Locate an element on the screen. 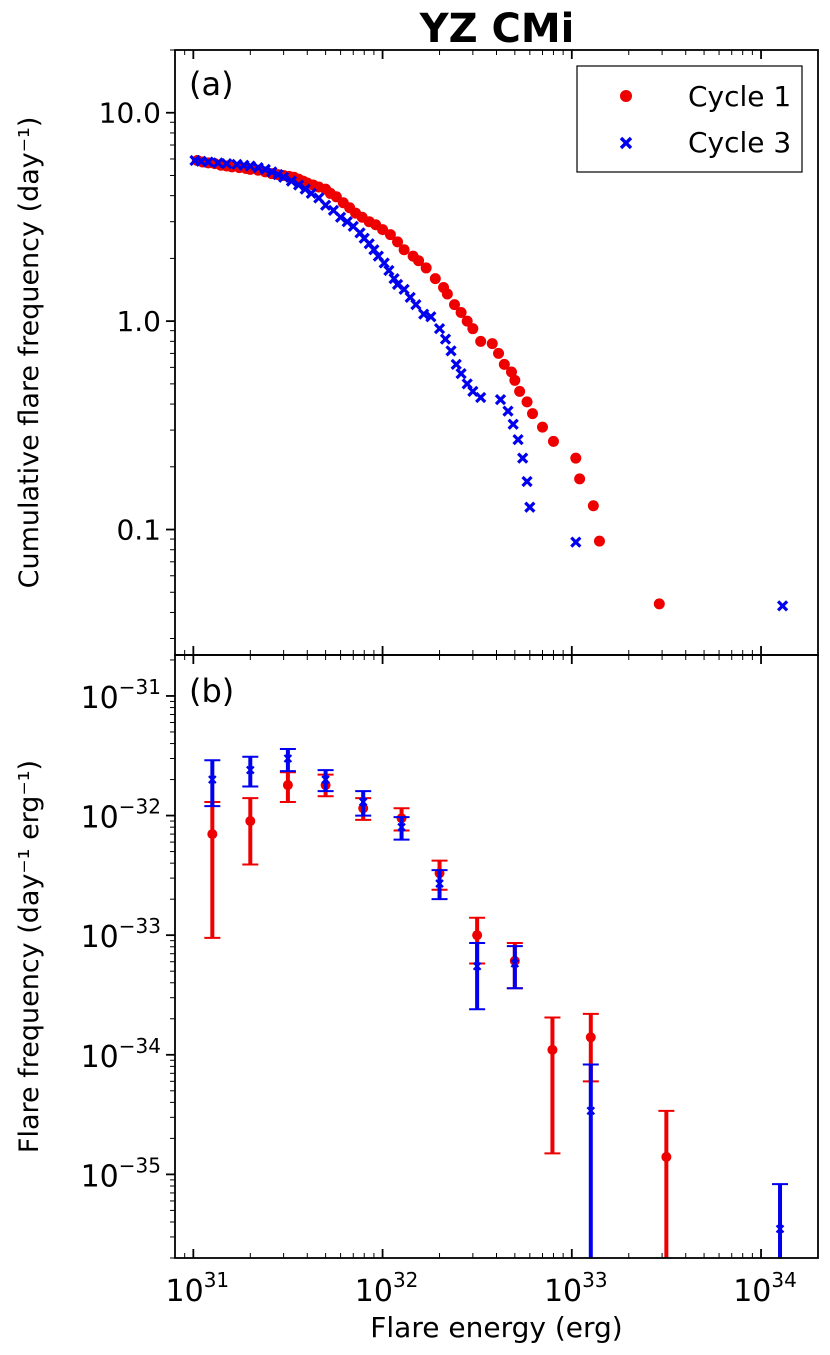 This screenshot has width=830, height=1355. panel-b-xtick-label: 1034 is located at coordinates (765, 1288).